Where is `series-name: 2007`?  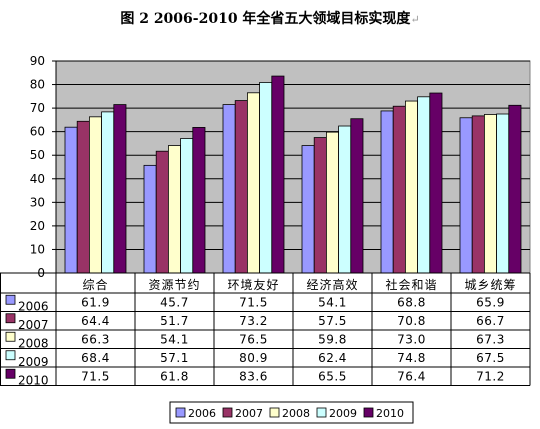
series-name: 2007 is located at coordinates (33, 325).